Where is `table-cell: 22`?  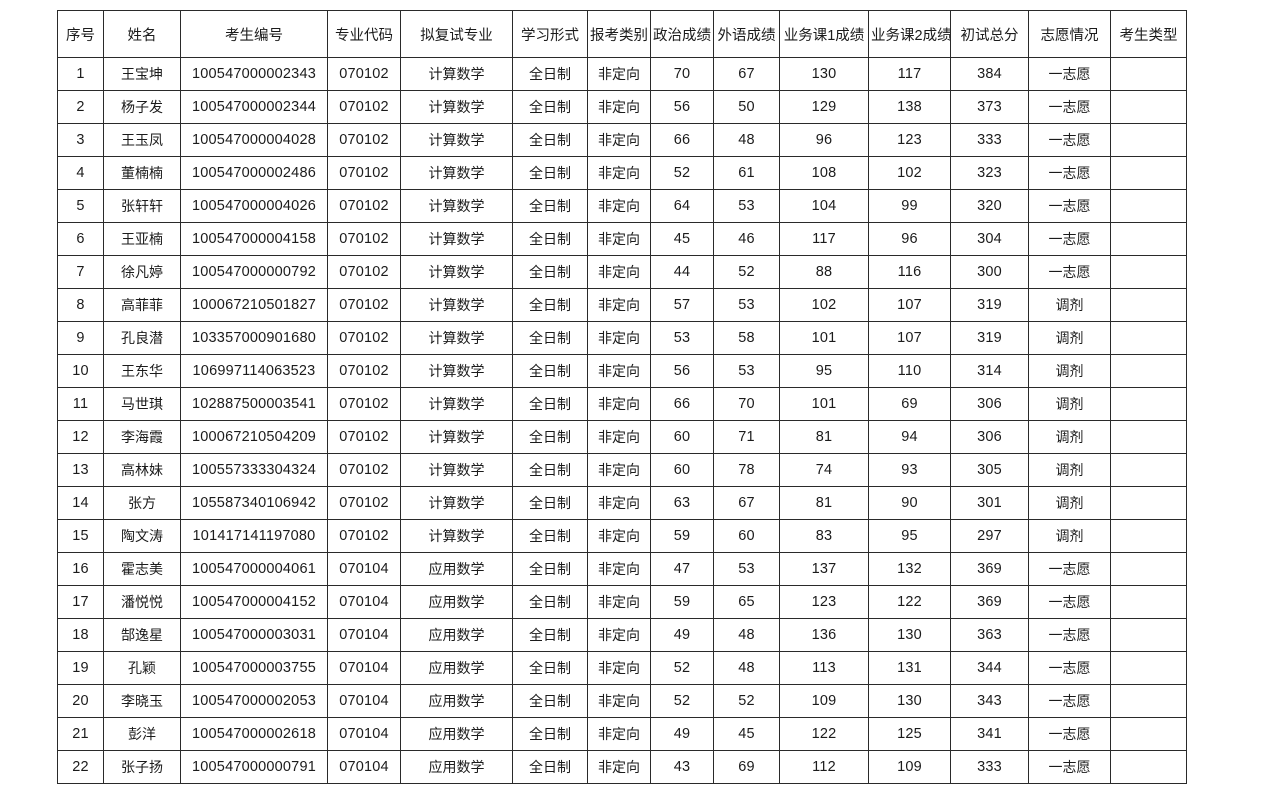
table-cell: 22 is located at coordinates (80, 767).